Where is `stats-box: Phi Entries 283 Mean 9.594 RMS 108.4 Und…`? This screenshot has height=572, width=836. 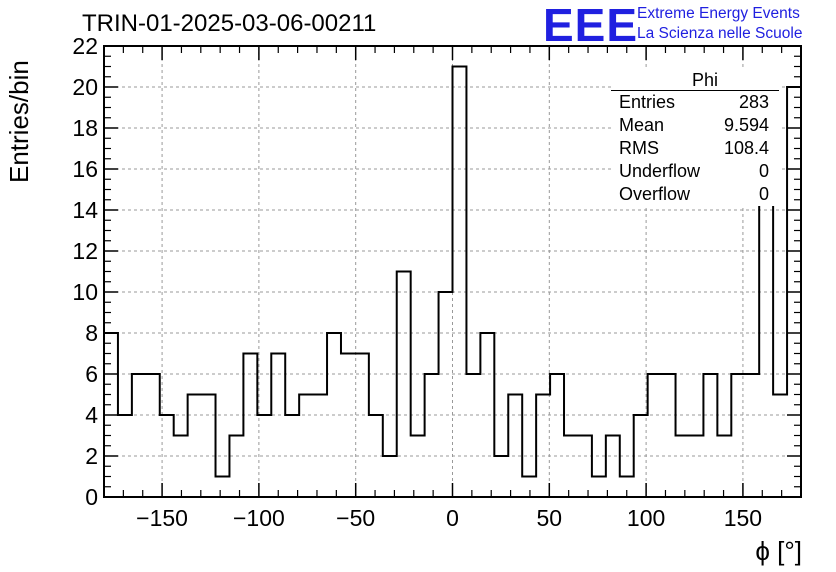
stats-box: Phi Entries 283 Mean 9.594 RMS 108.4 Und… is located at coordinates (695, 138).